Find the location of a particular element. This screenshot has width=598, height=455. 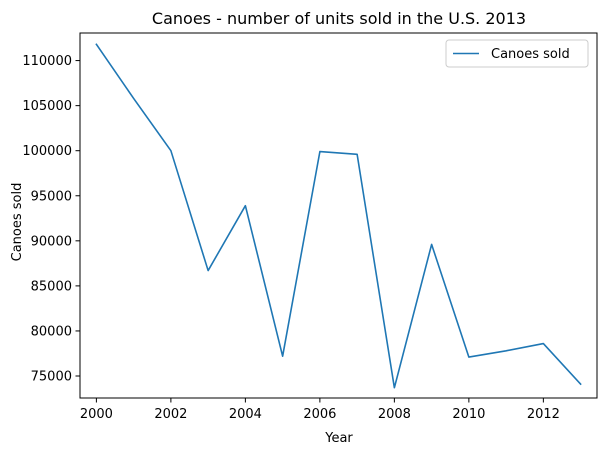

x-tick-label: 2010 is located at coordinates (468, 414).